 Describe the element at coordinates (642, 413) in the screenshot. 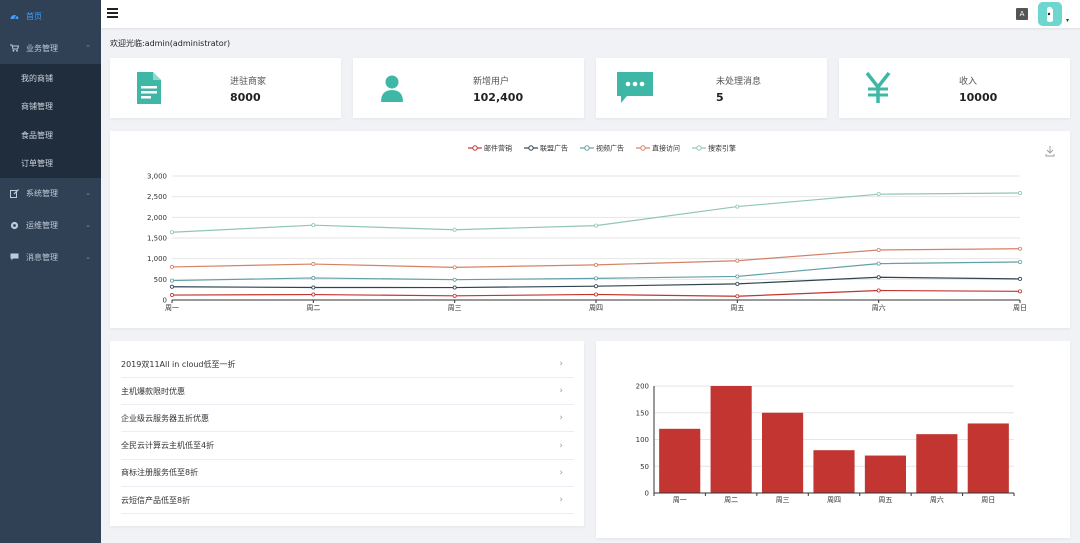

I see `y-tick-label: 150` at that location.